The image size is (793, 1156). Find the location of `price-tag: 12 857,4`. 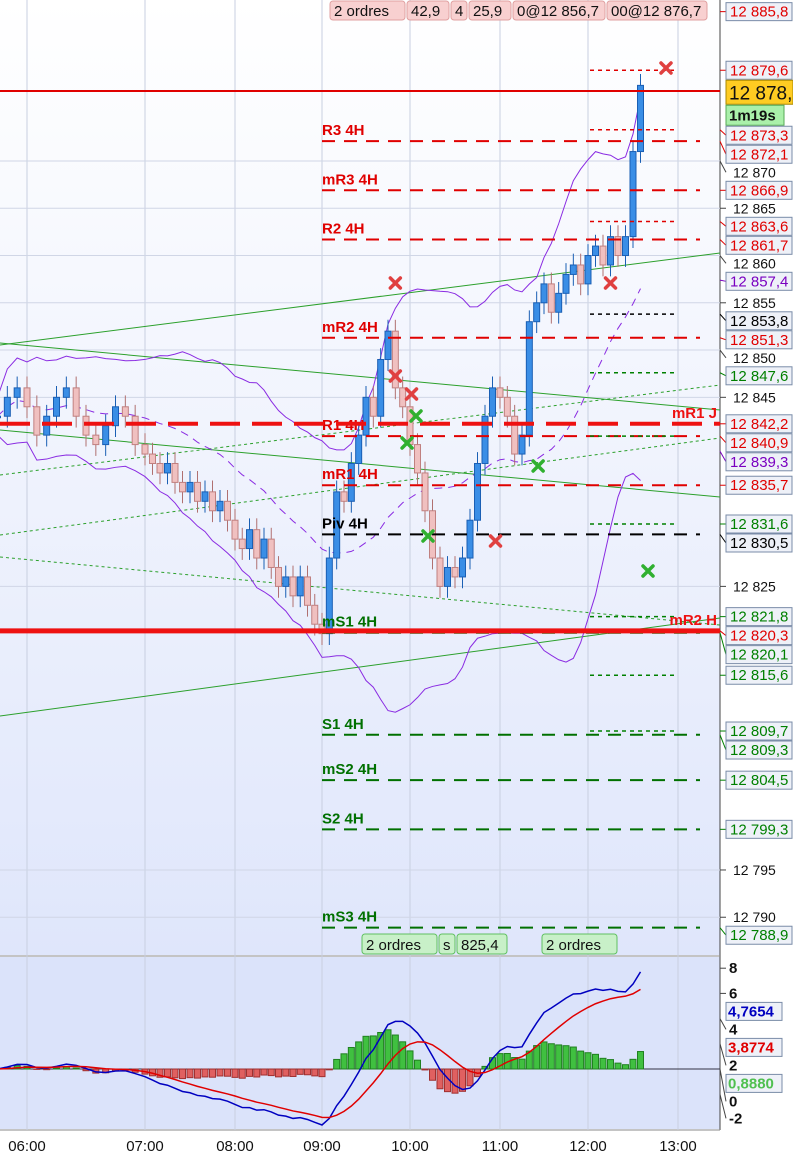

price-tag: 12 857,4 is located at coordinates (756, 281).